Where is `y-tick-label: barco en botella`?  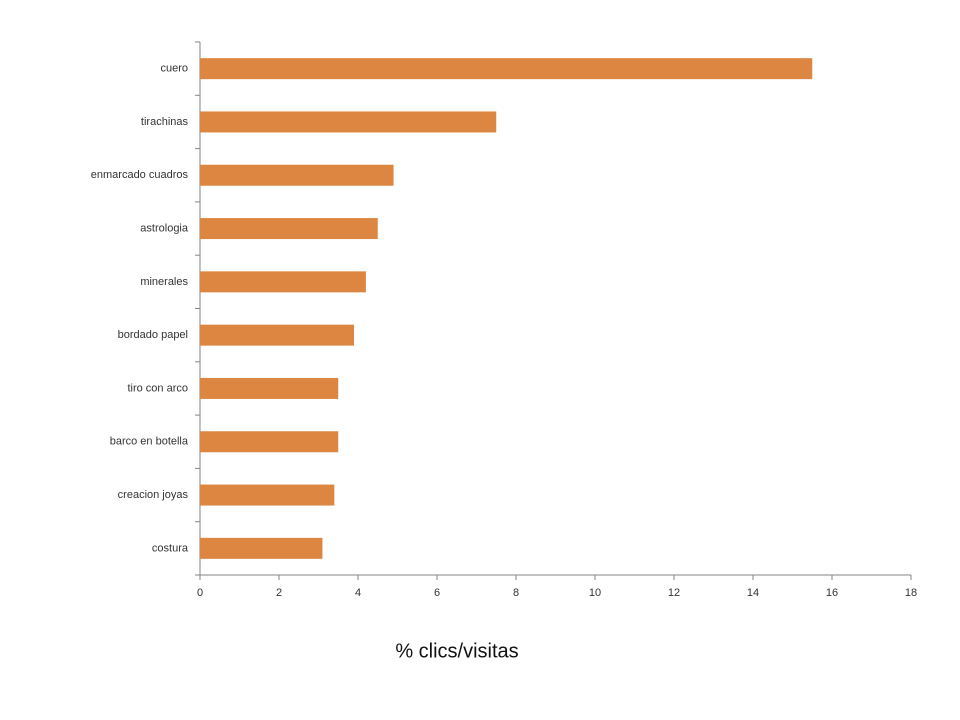 y-tick-label: barco en botella is located at coordinates (149, 442).